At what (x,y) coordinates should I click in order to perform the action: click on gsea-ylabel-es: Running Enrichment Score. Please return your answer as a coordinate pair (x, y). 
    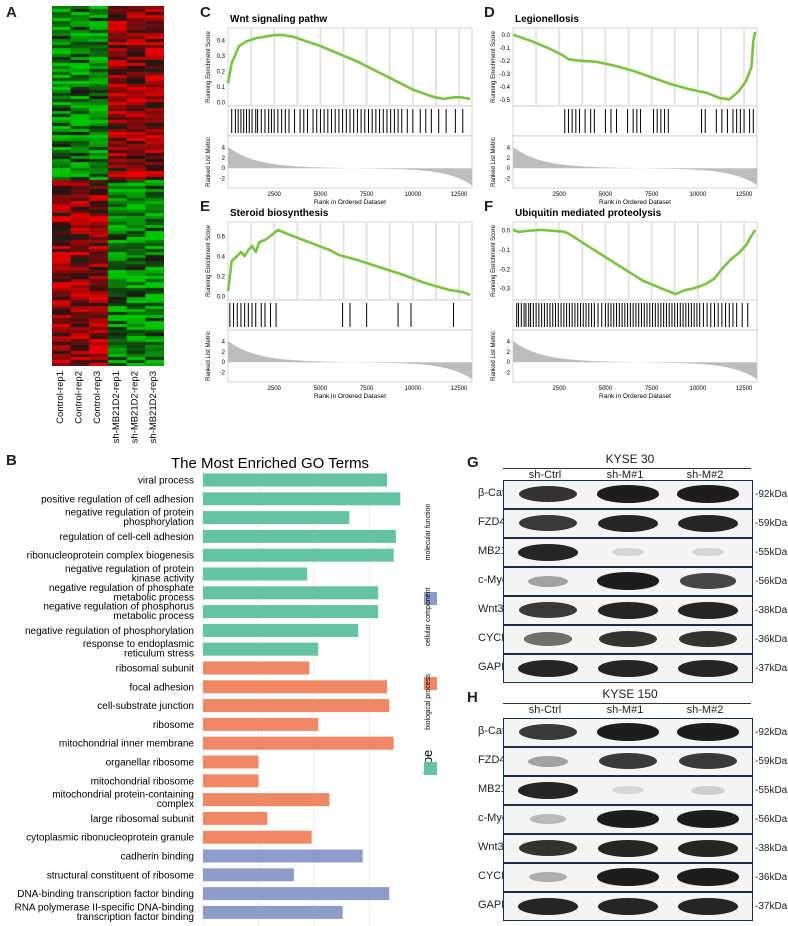
    Looking at the image, I should click on (494, 260).